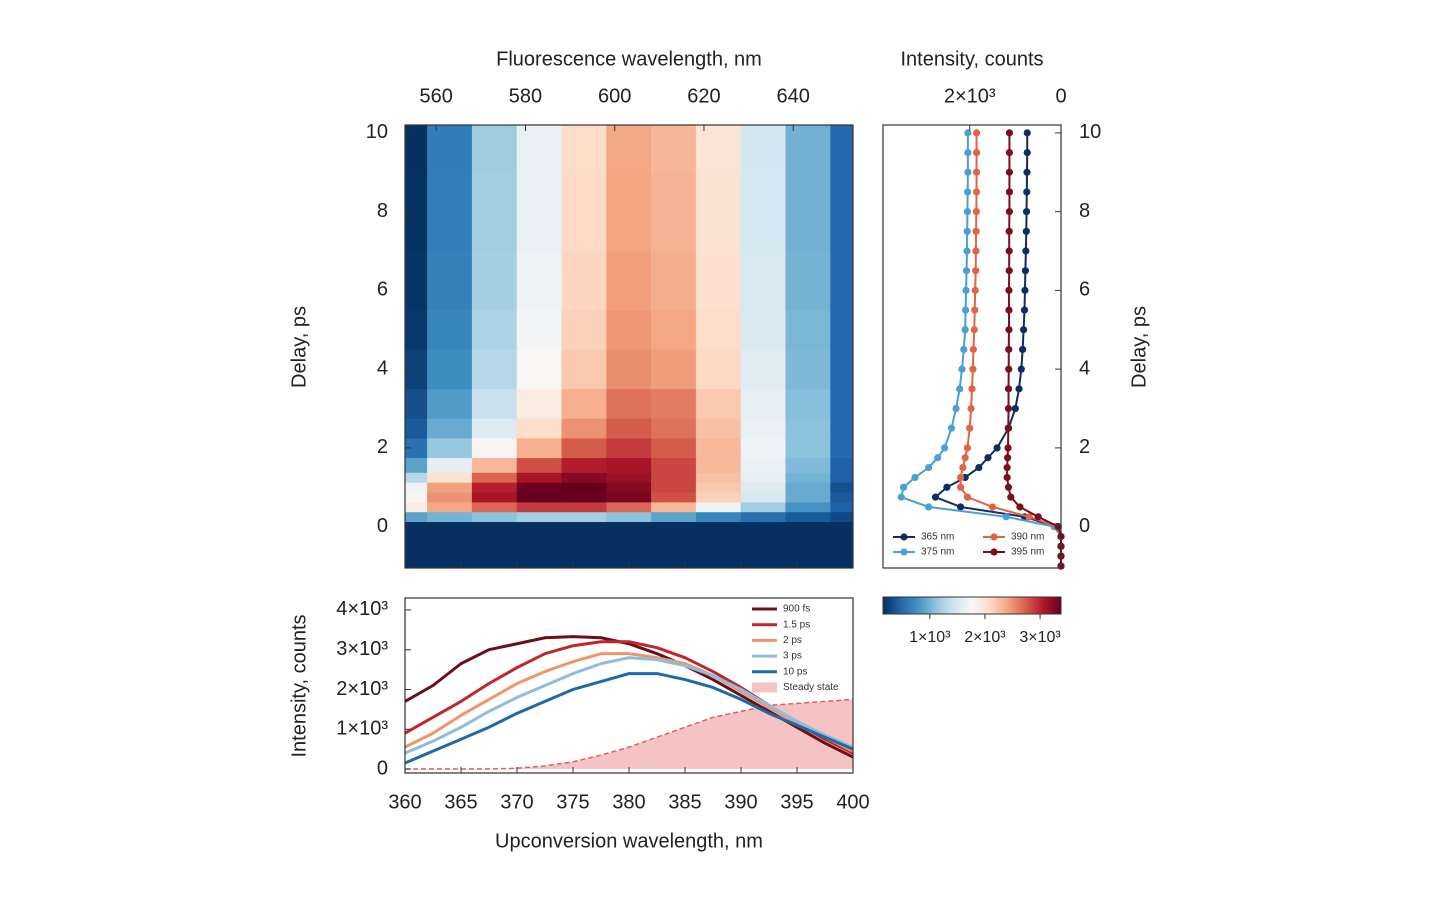 The height and width of the screenshot is (900, 1440). Describe the element at coordinates (796, 624) in the screenshot. I see `legend-label: 1.5 ps` at that location.